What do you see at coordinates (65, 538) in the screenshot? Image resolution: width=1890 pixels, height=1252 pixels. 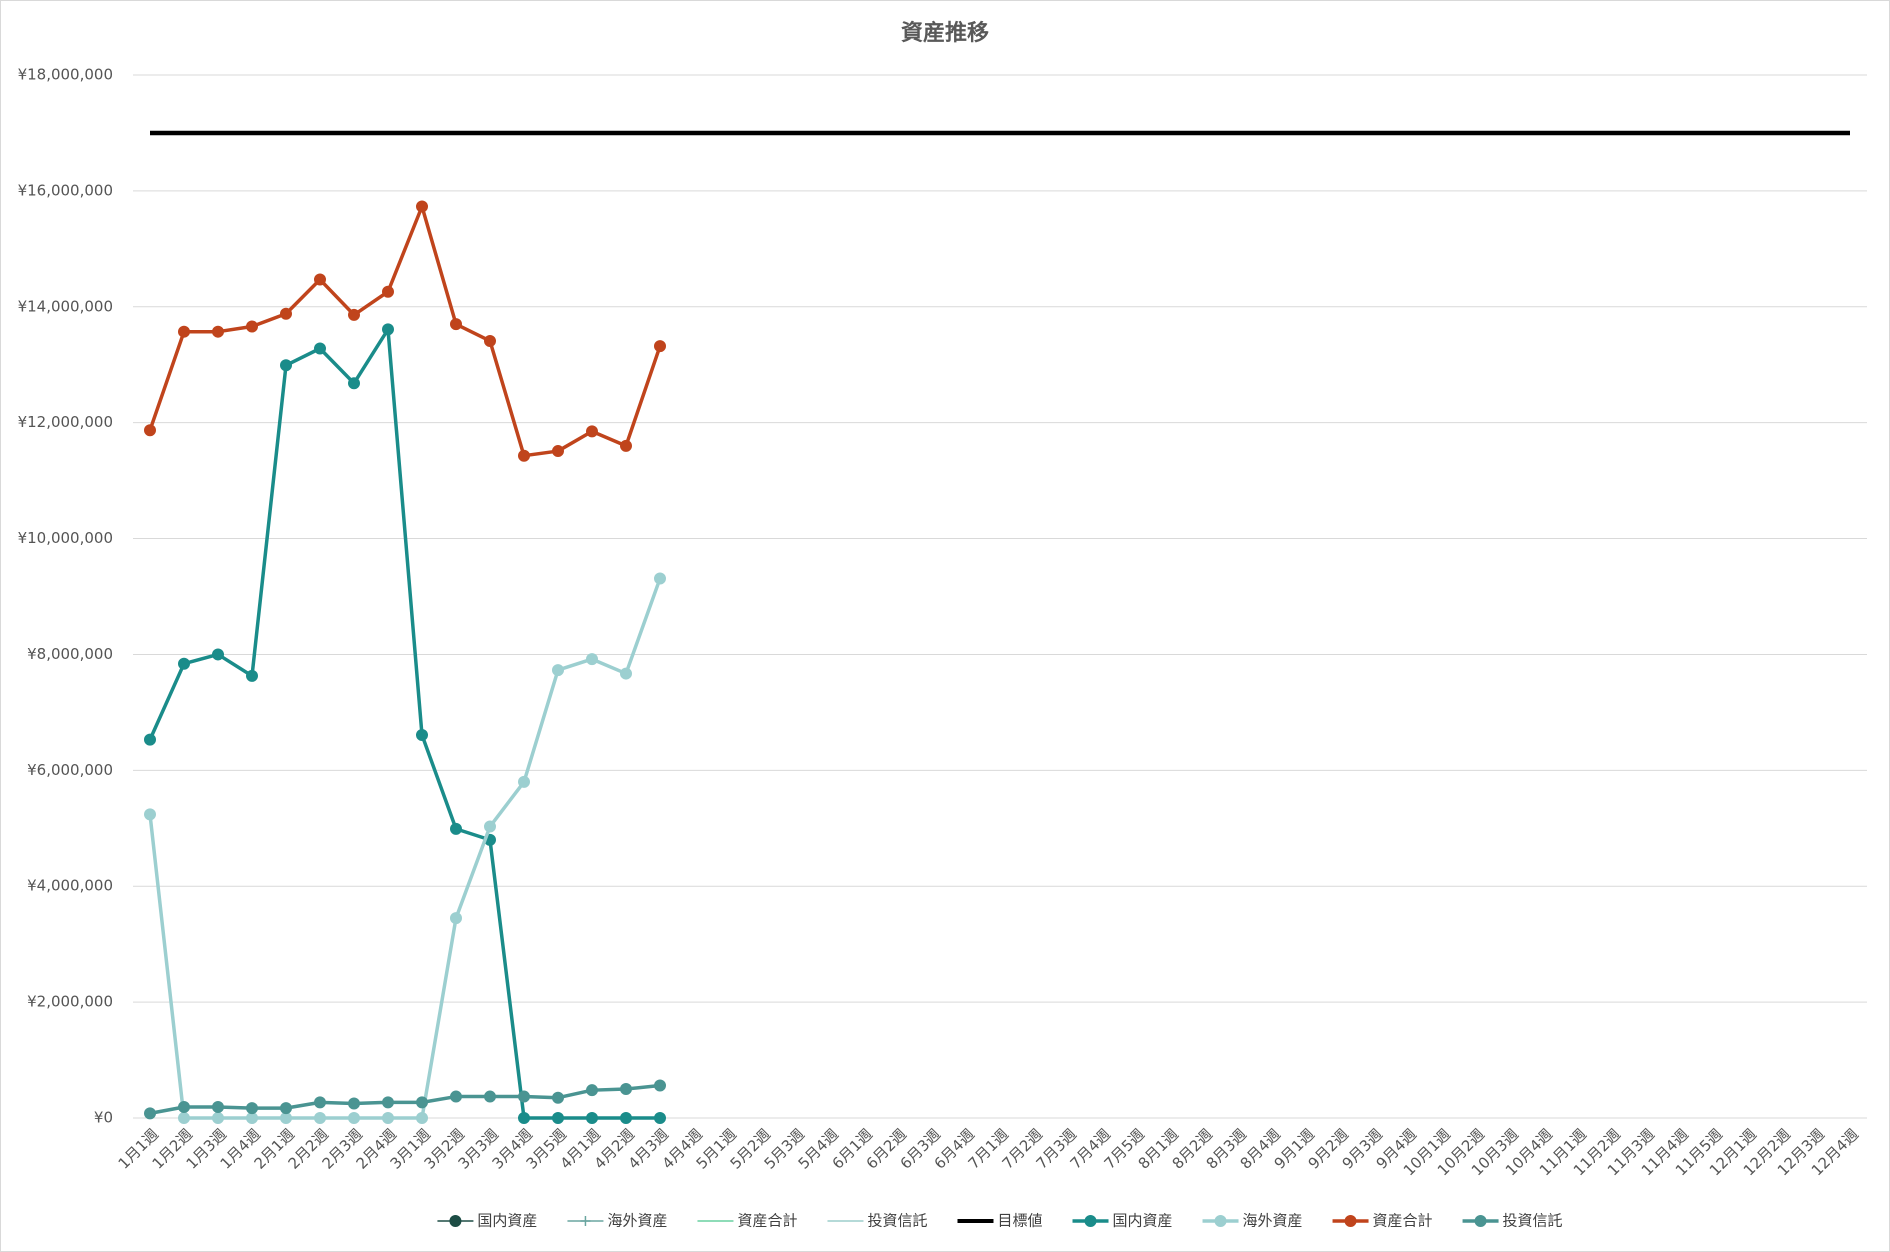 I see `y-tick-label: ¥10,000,000` at bounding box center [65, 538].